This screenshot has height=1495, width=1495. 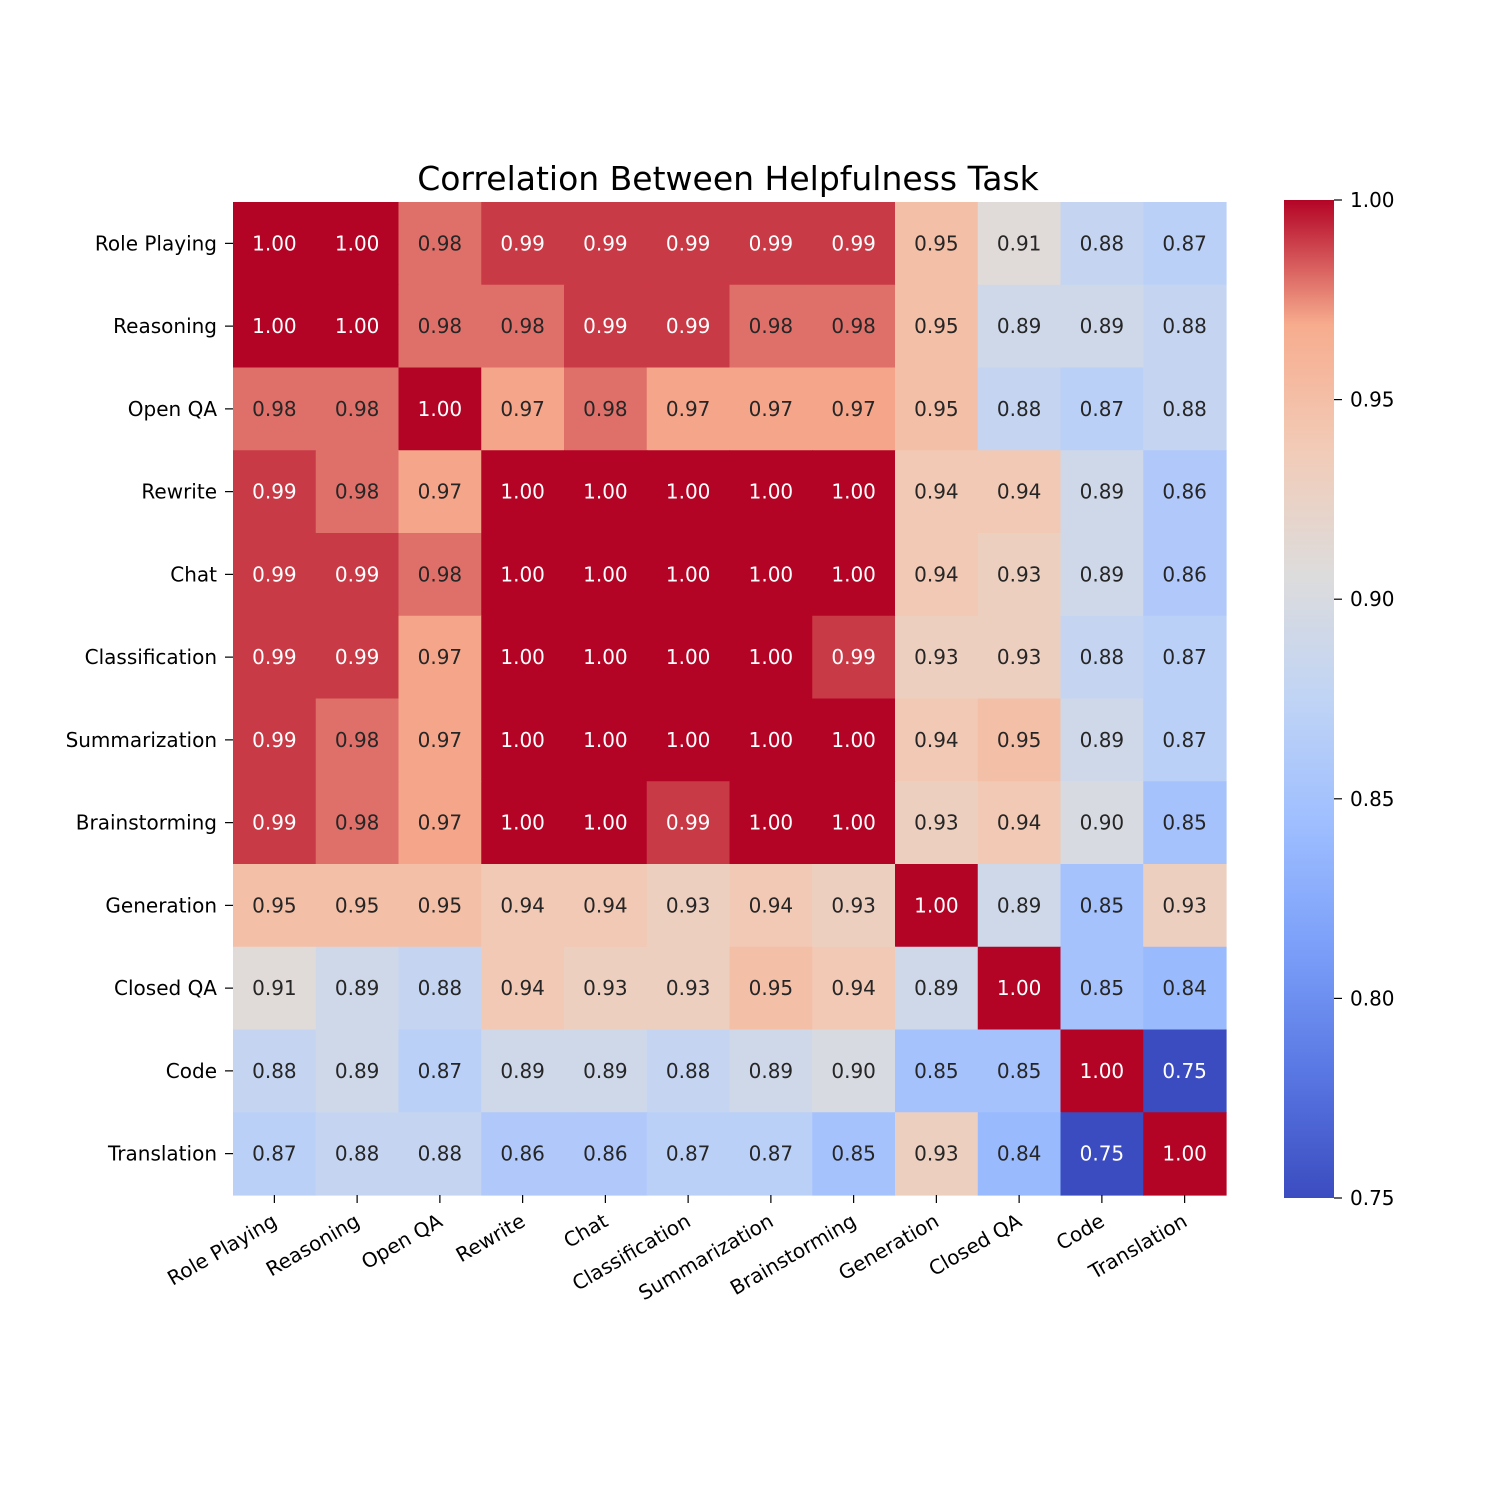 What do you see at coordinates (1102, 905) in the screenshot?
I see `cell-value-label: 0.85` at bounding box center [1102, 905].